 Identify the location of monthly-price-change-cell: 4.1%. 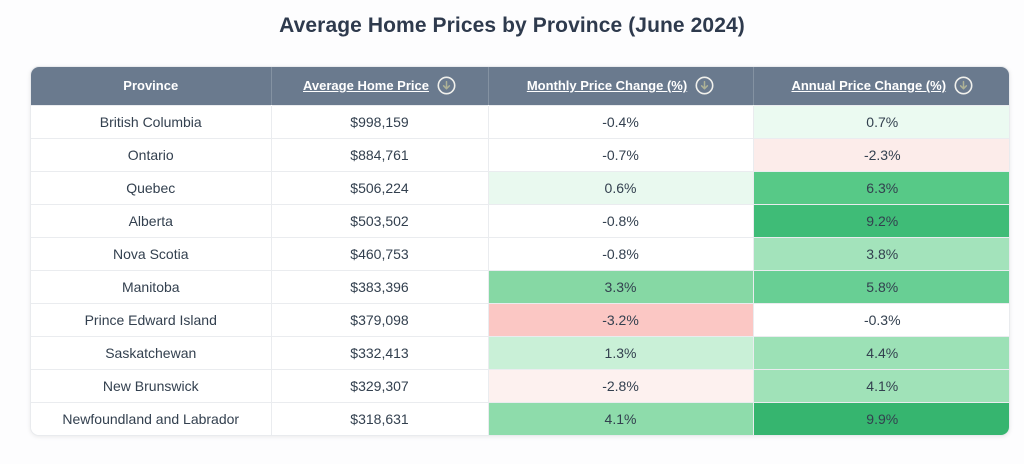
(621, 418).